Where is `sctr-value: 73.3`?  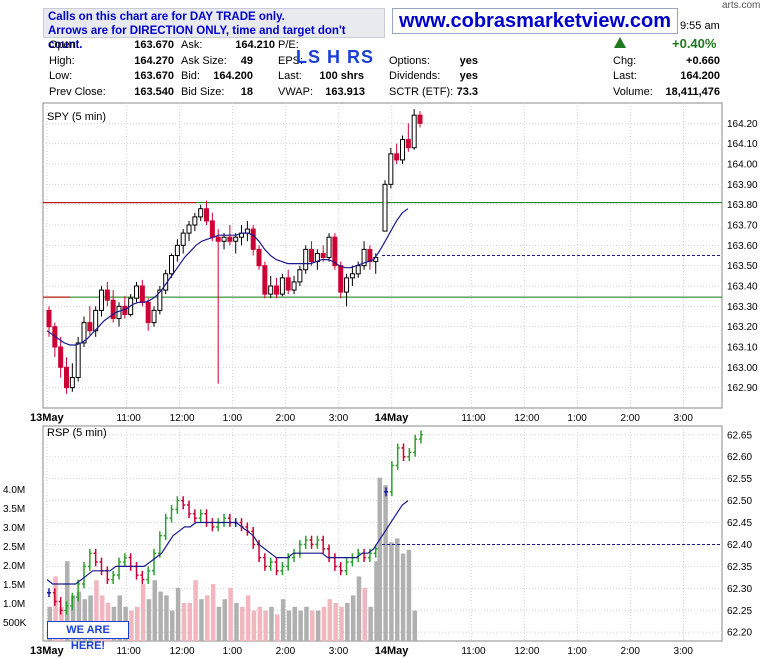
sctr-value: 73.3 is located at coordinates (467, 92).